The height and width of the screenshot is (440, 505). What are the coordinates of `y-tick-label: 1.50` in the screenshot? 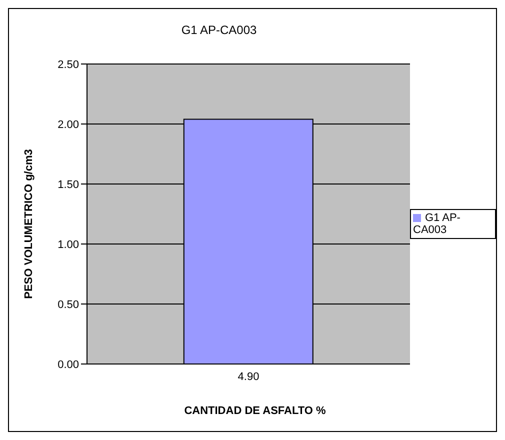 It's located at (68, 184).